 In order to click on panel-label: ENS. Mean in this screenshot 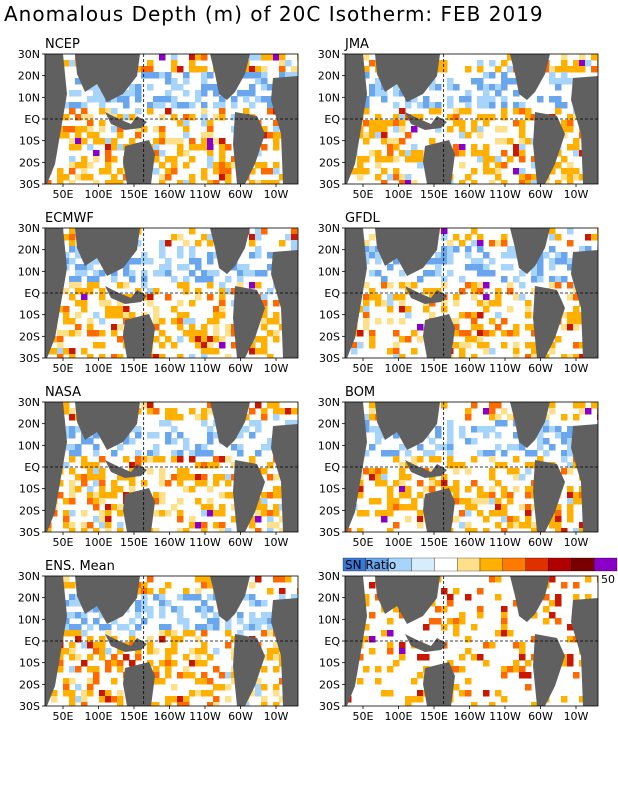, I will do `click(80, 566)`.